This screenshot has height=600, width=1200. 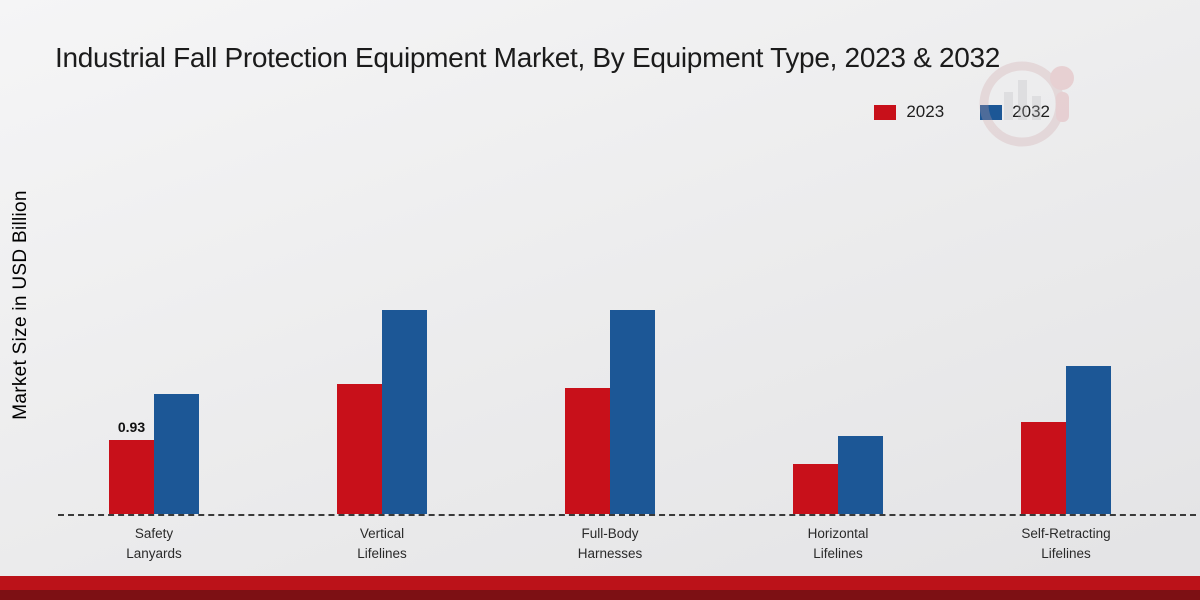 I want to click on category-label-4: Horizontal Lifelines, so click(x=838, y=543).